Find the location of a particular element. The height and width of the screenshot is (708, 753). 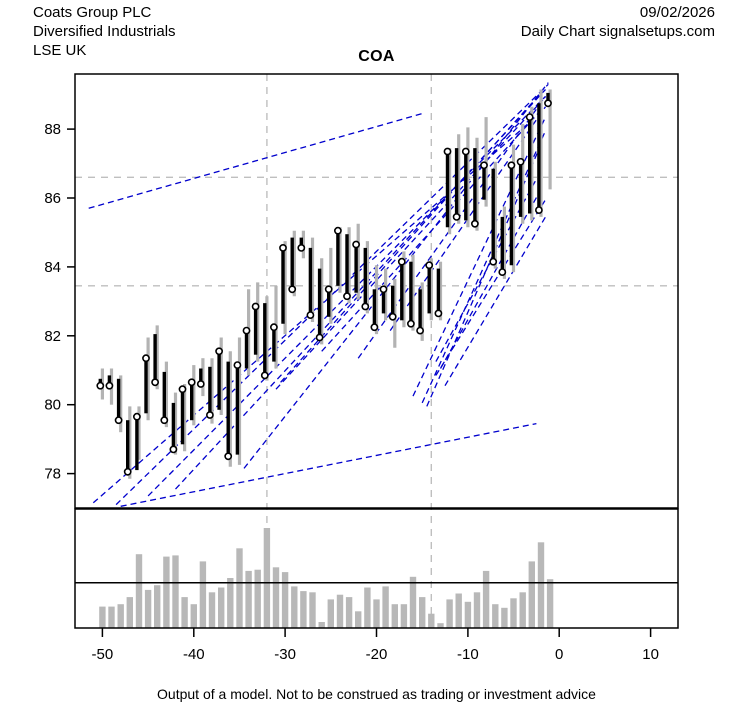

x-tick-label: -40 is located at coordinates (194, 654).